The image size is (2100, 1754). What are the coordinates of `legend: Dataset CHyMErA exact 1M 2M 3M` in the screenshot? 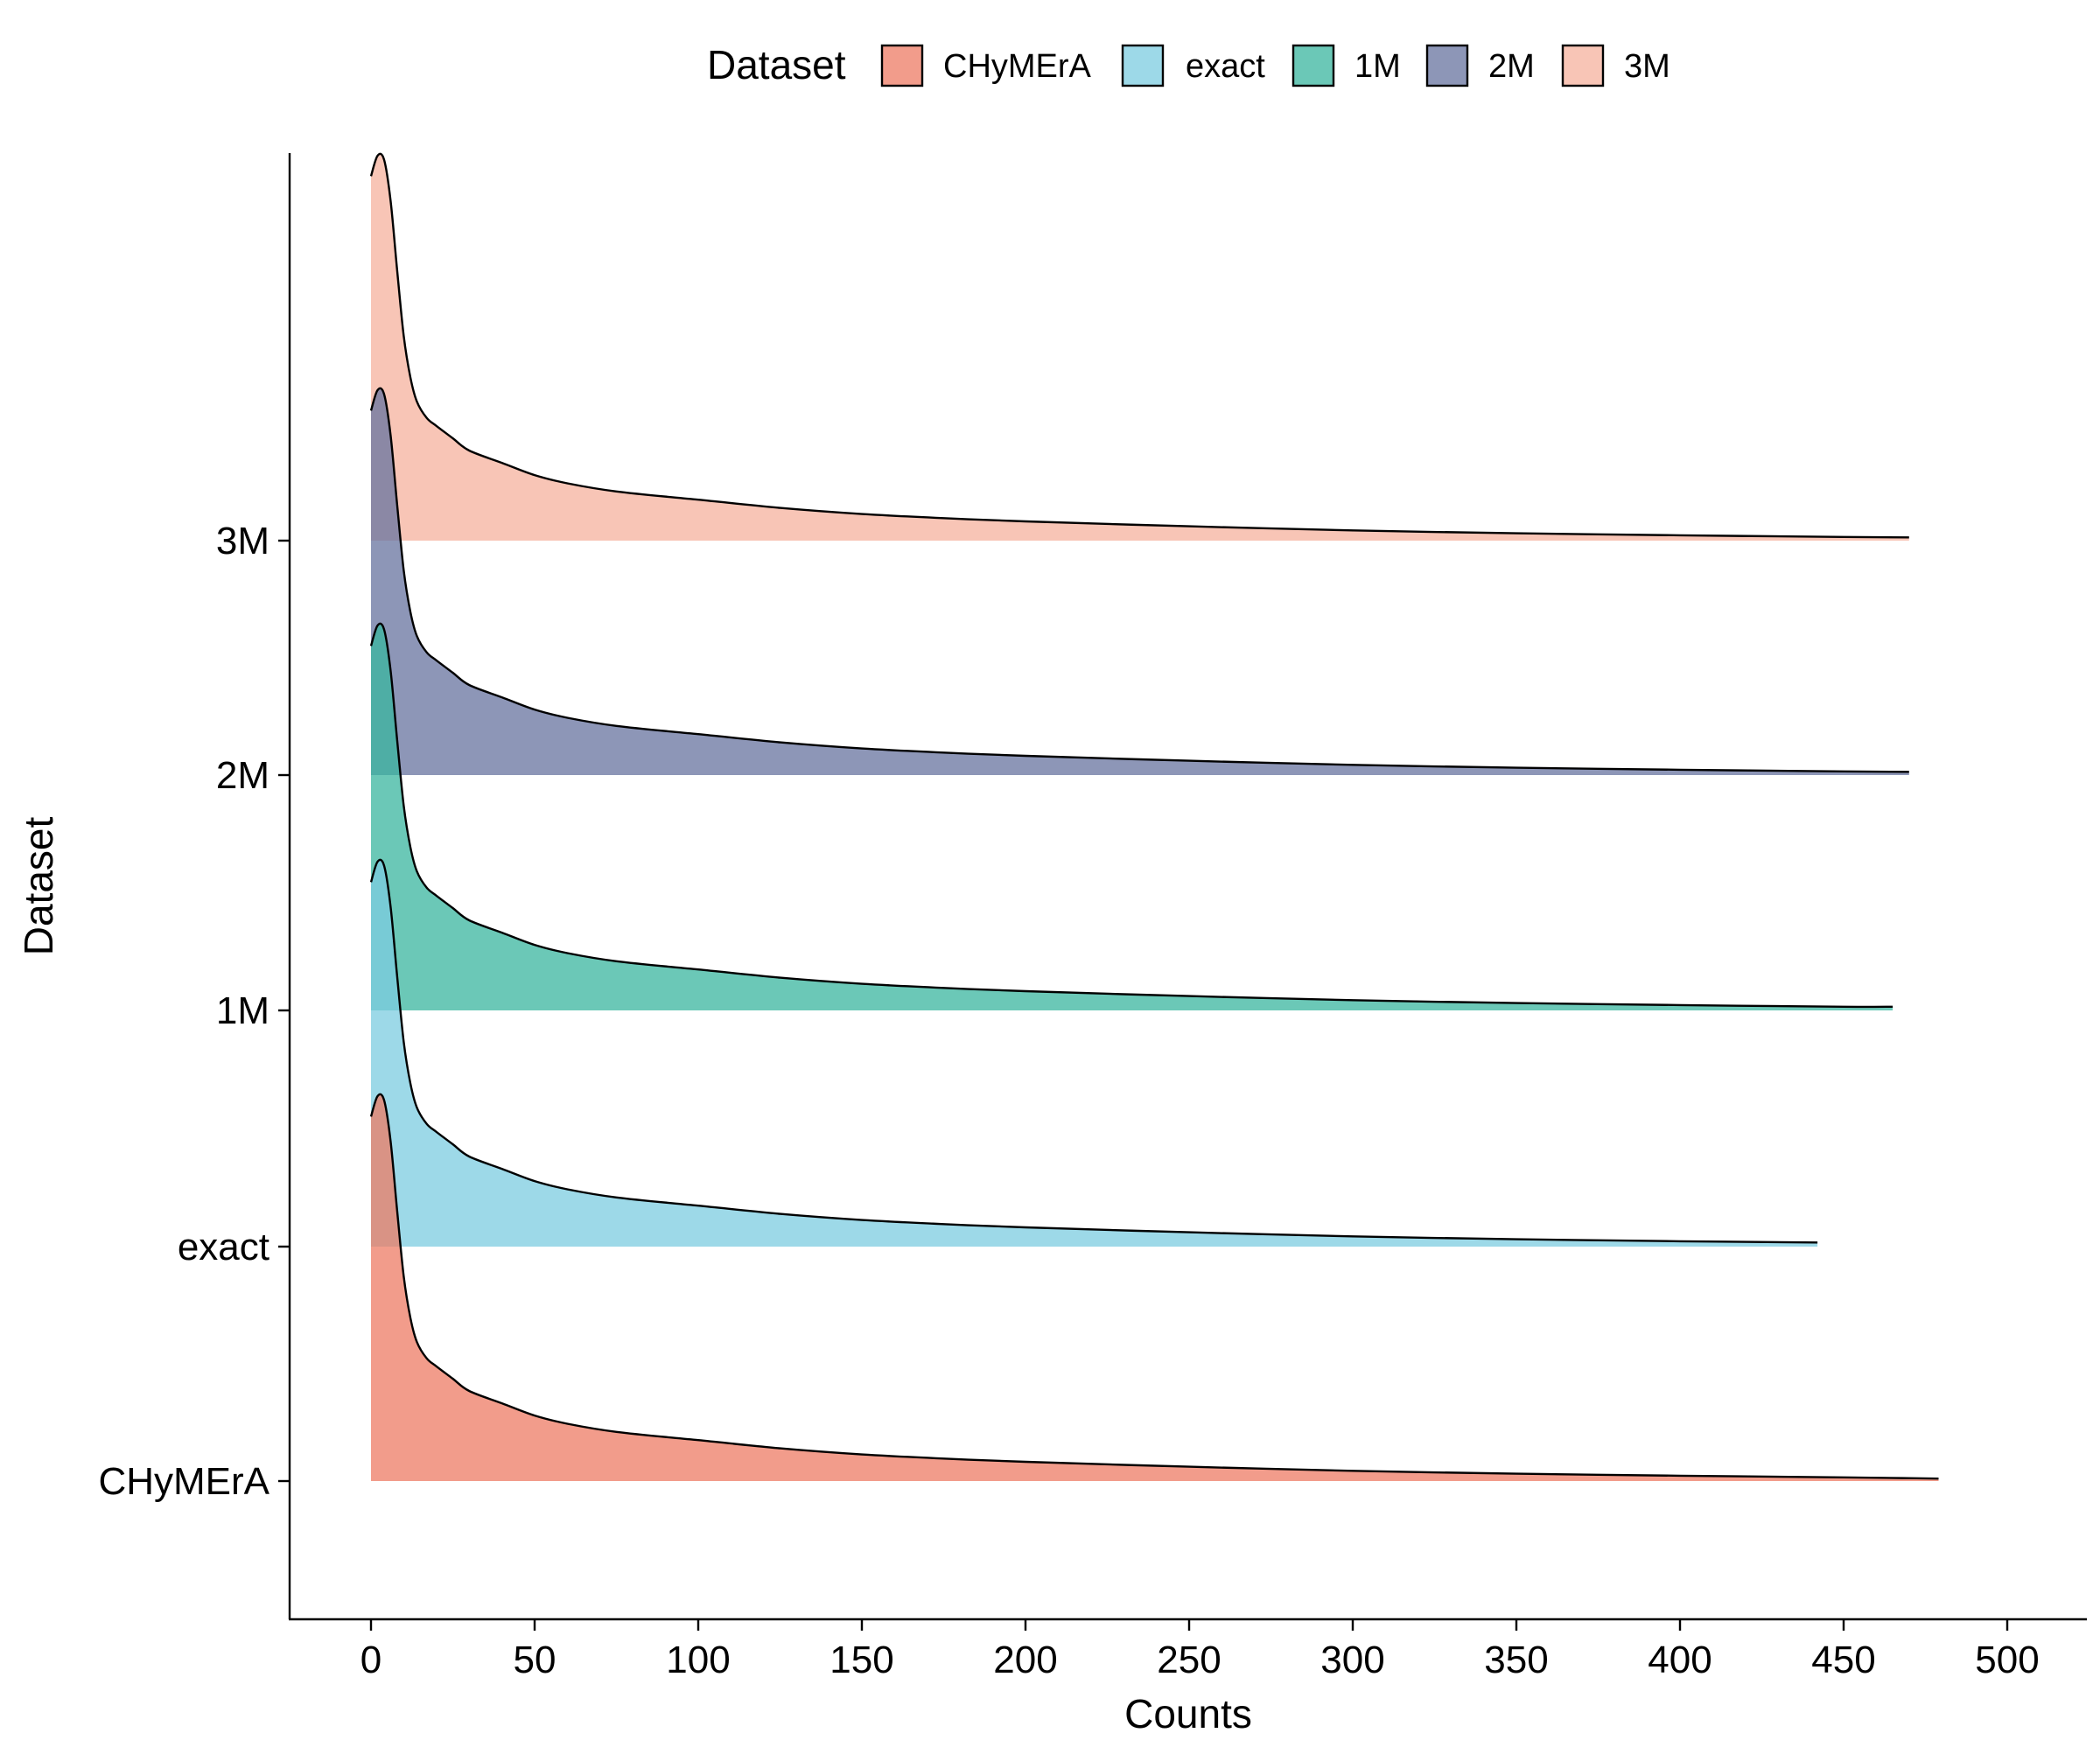 It's located at (1188, 64).